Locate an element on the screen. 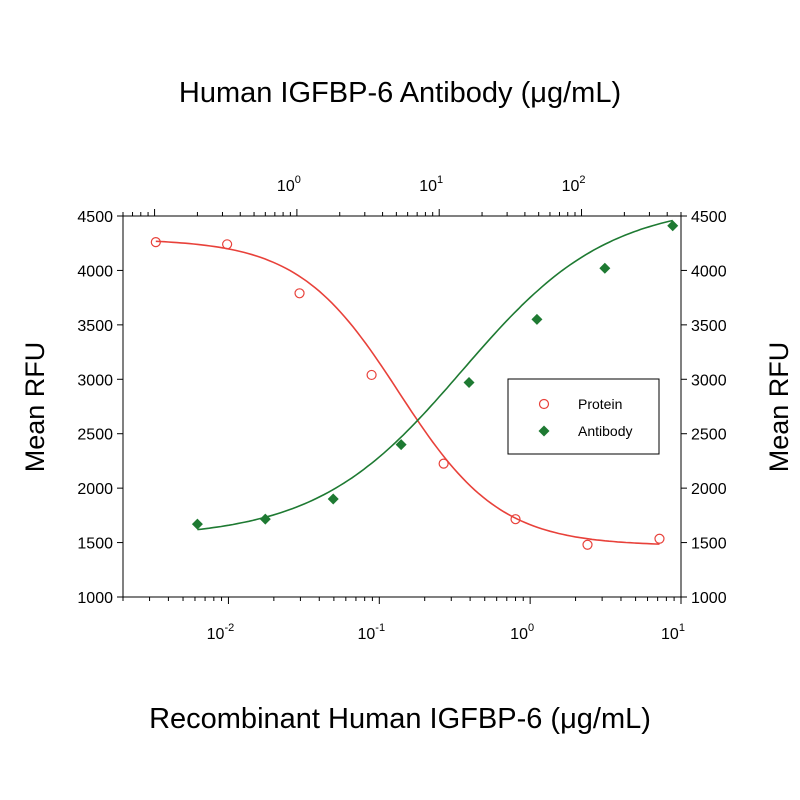 The height and width of the screenshot is (800, 800). x-top-tick-label: 10⁰ is located at coordinates (289, 184).